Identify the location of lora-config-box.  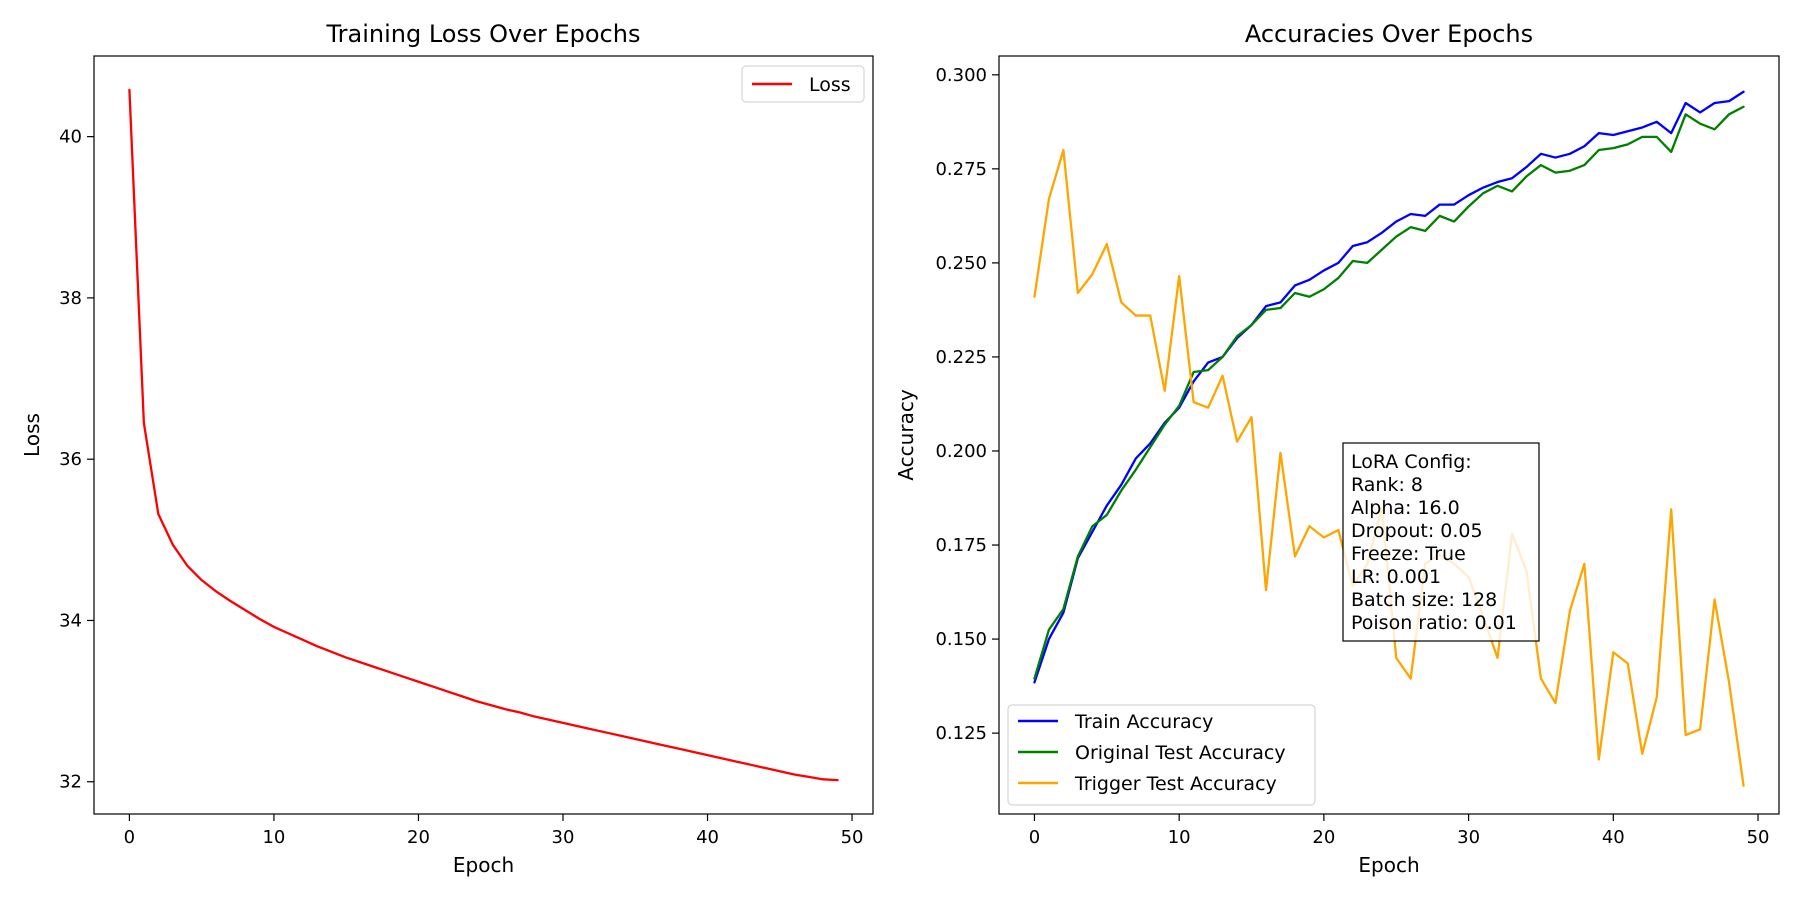
(1441, 542).